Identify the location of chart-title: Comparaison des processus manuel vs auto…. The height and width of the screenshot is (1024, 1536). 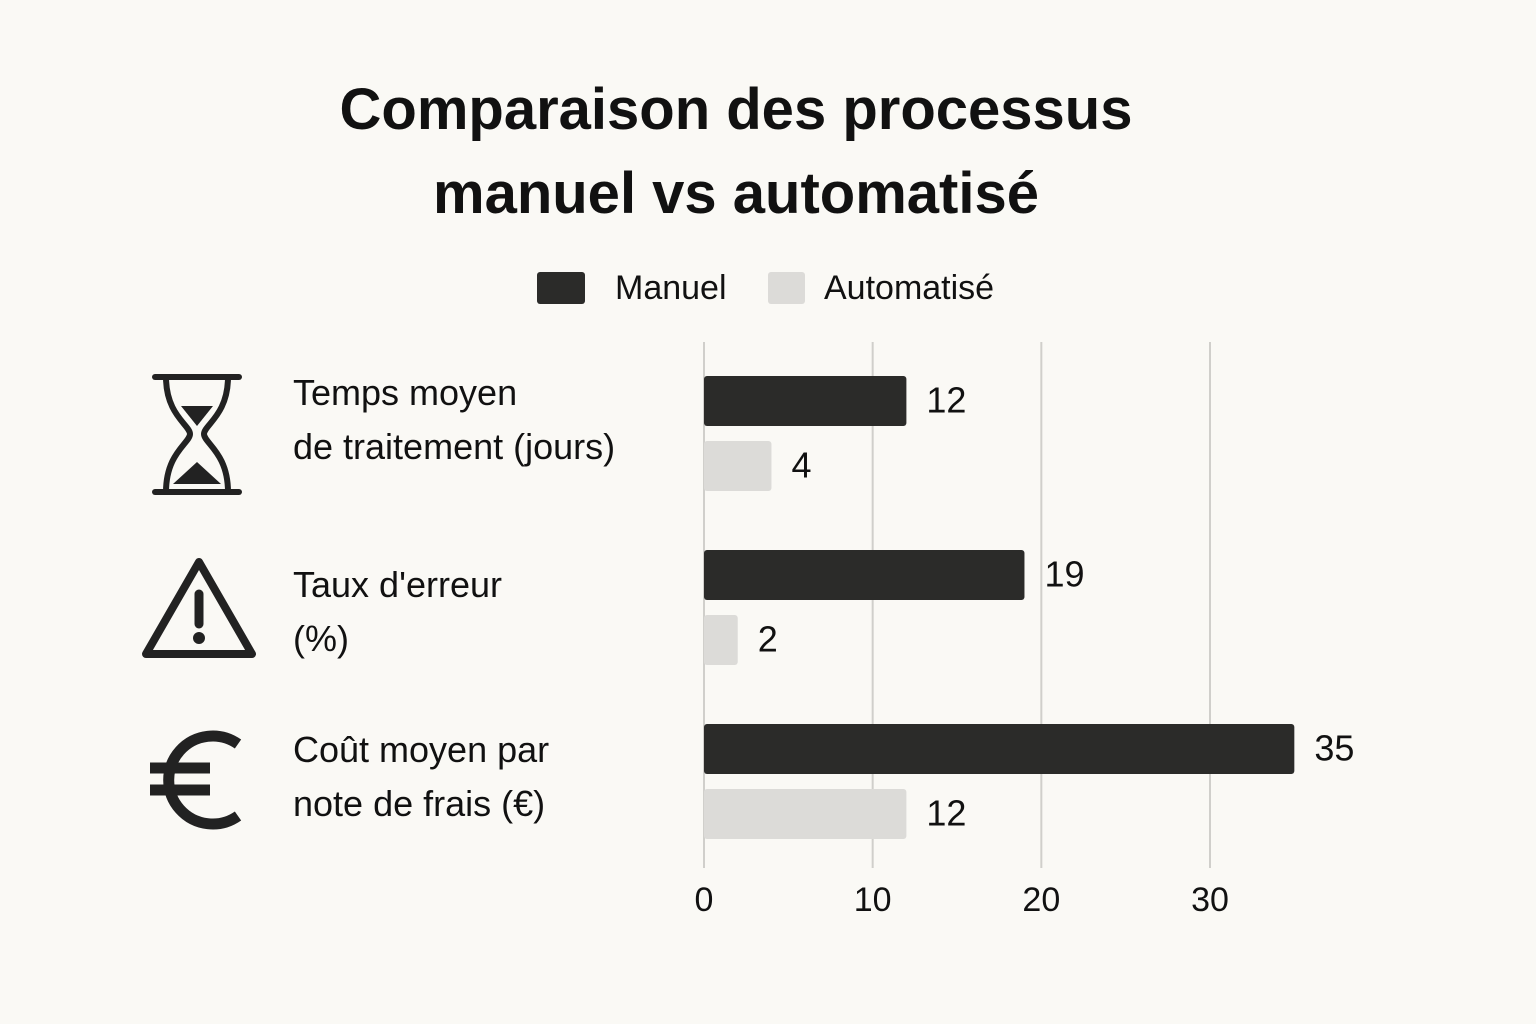
(736, 151).